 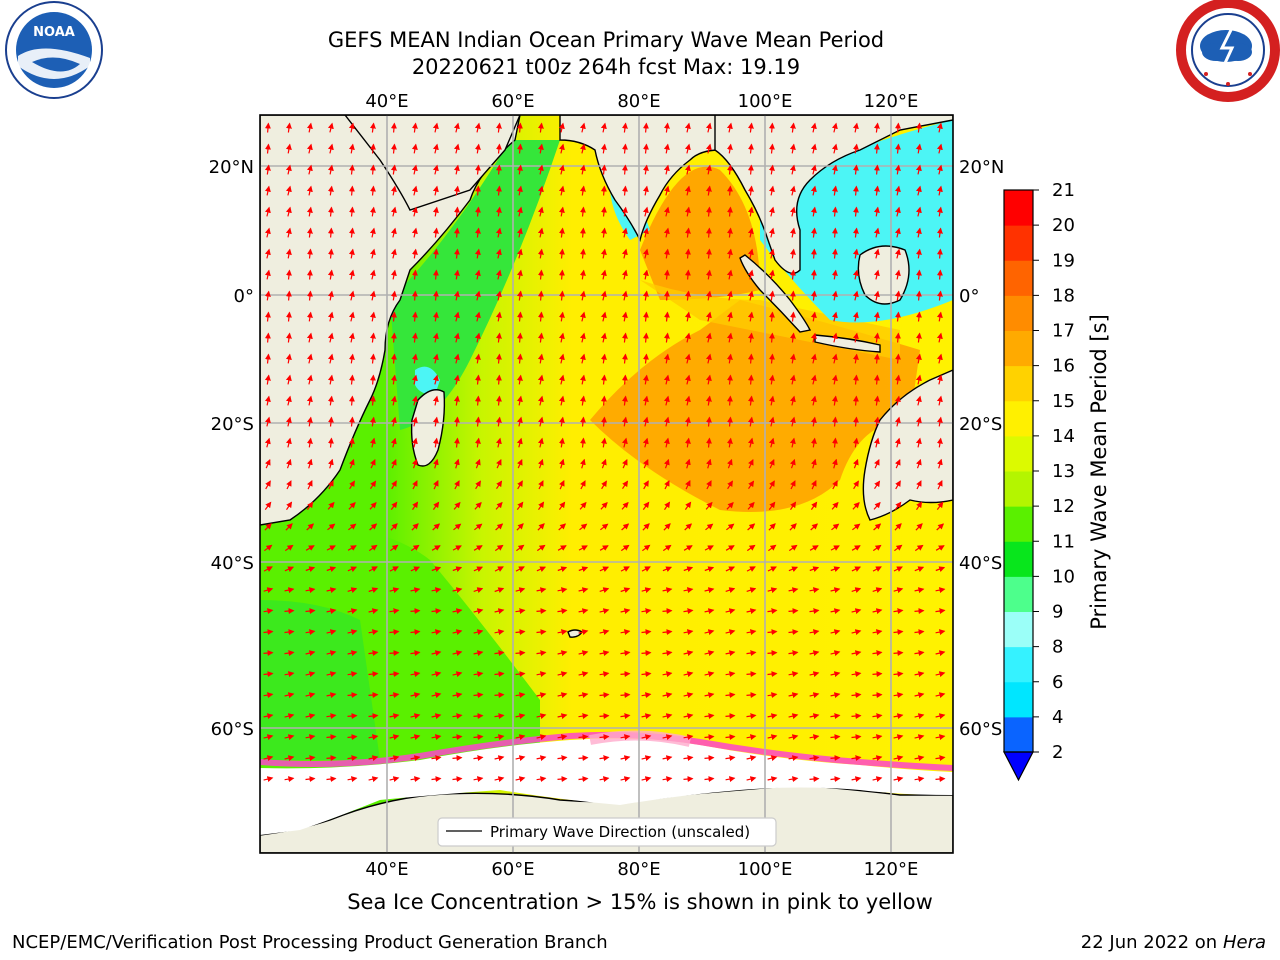 What do you see at coordinates (907, 445) in the screenshot?
I see `land-australia` at bounding box center [907, 445].